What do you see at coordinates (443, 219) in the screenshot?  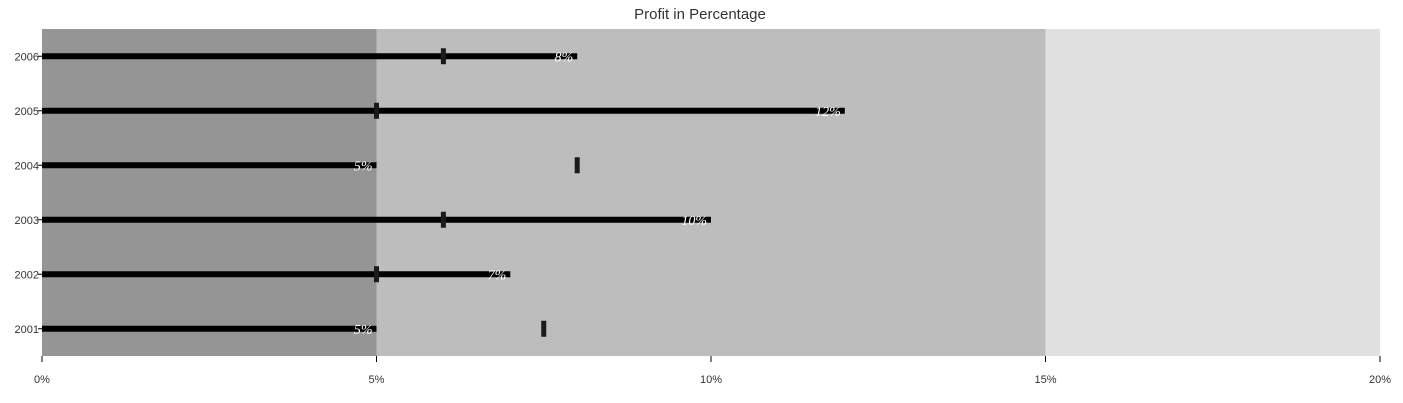 I see `target-marker-2003` at bounding box center [443, 219].